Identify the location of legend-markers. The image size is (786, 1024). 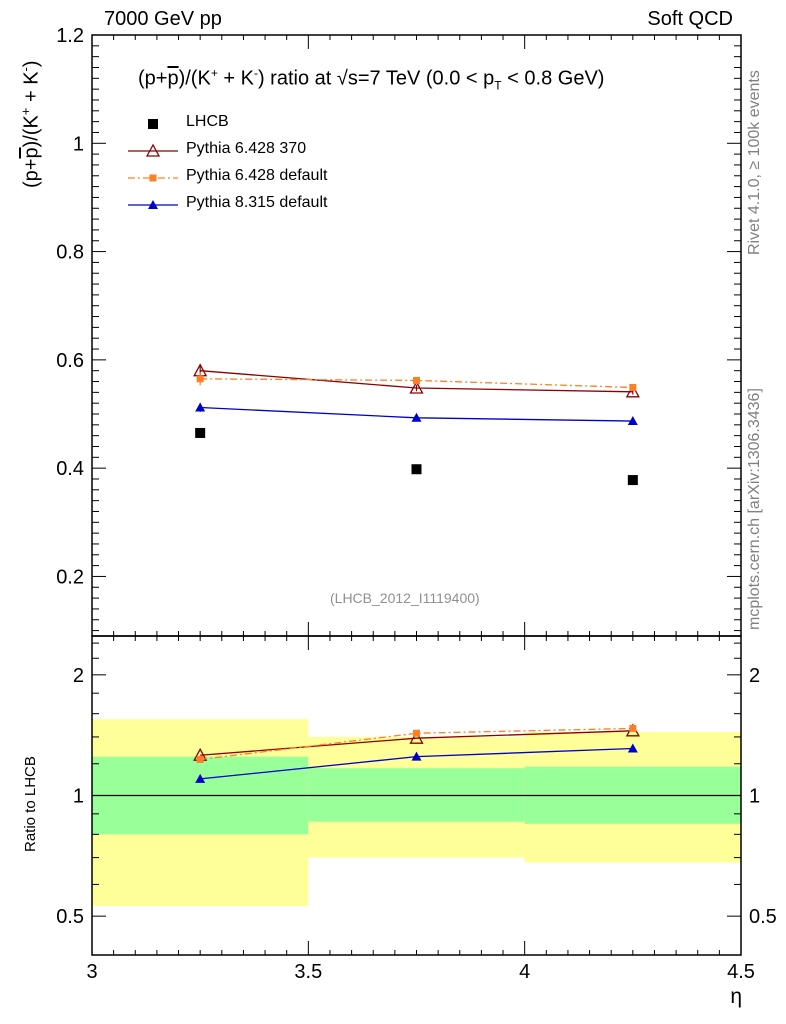
(153, 164).